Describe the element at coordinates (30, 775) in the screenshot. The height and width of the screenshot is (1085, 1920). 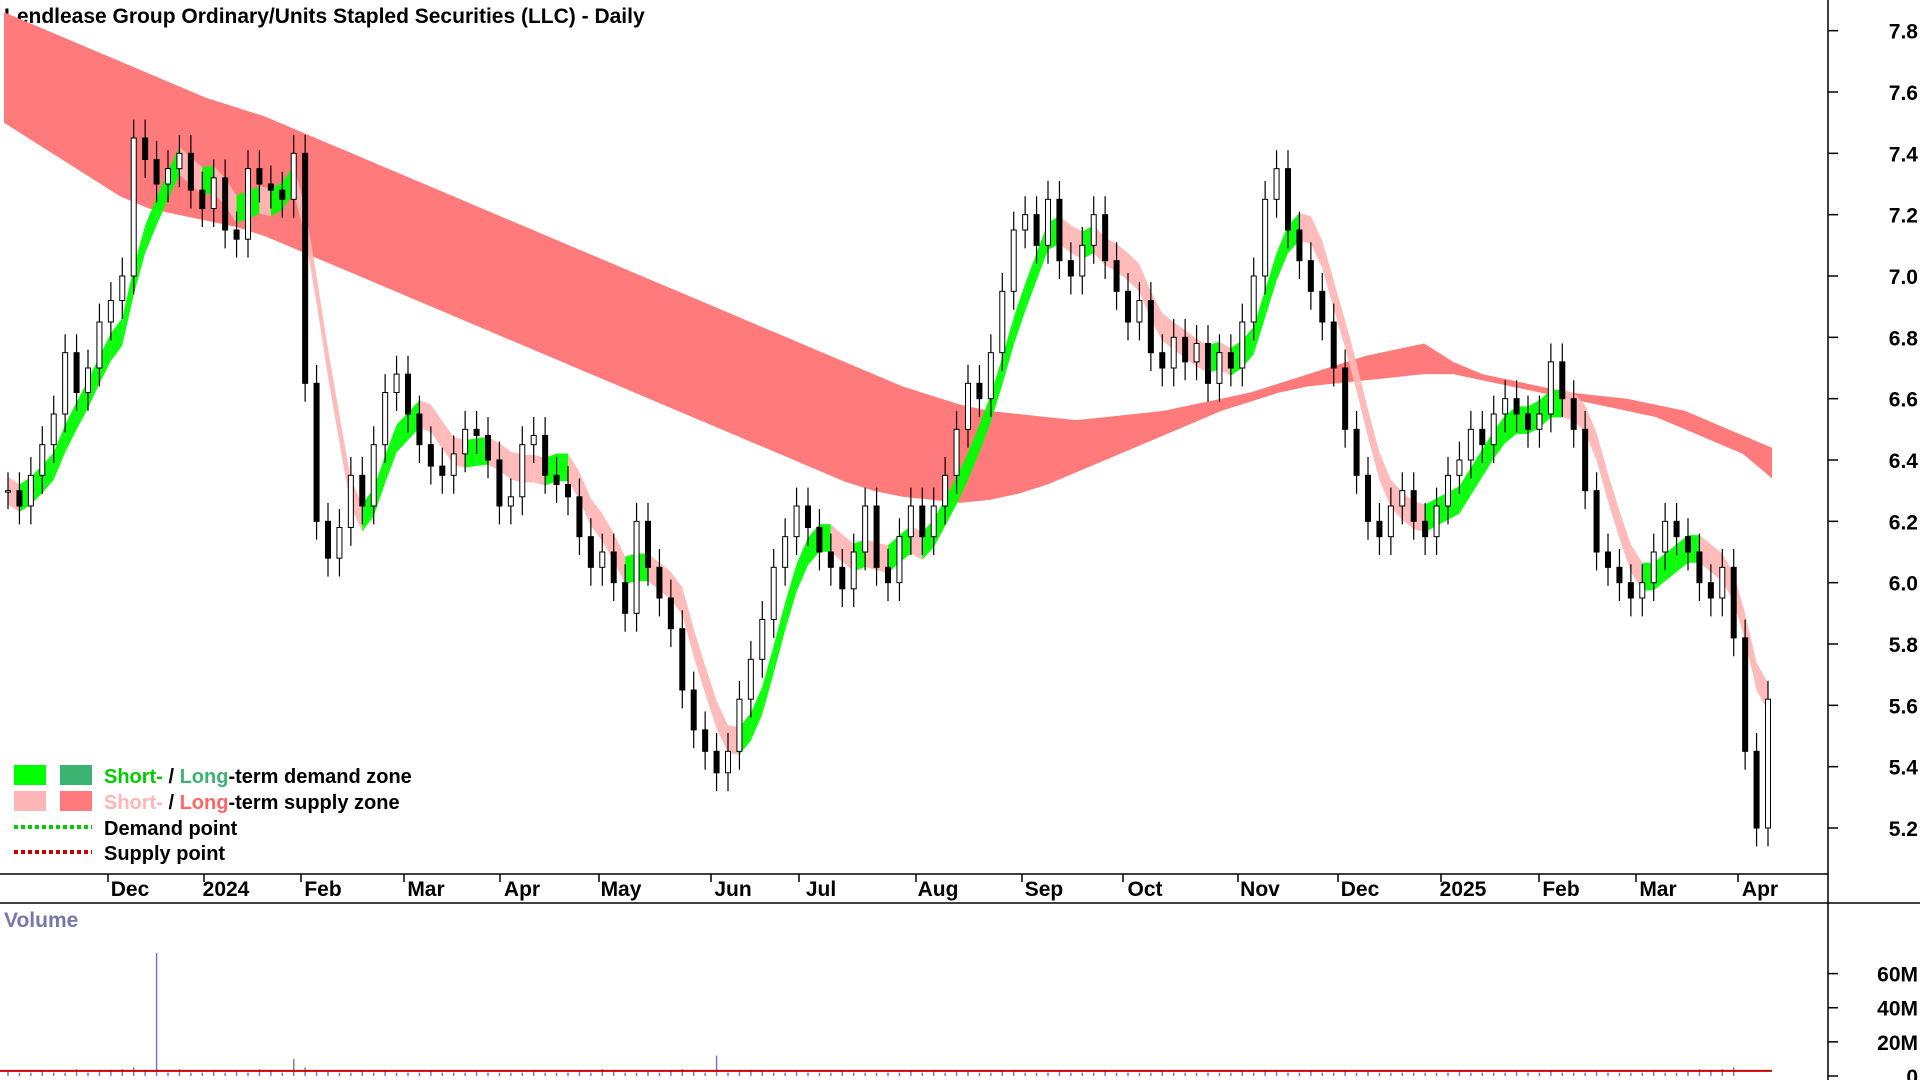
I see `legend-swatch-short-demand` at that location.